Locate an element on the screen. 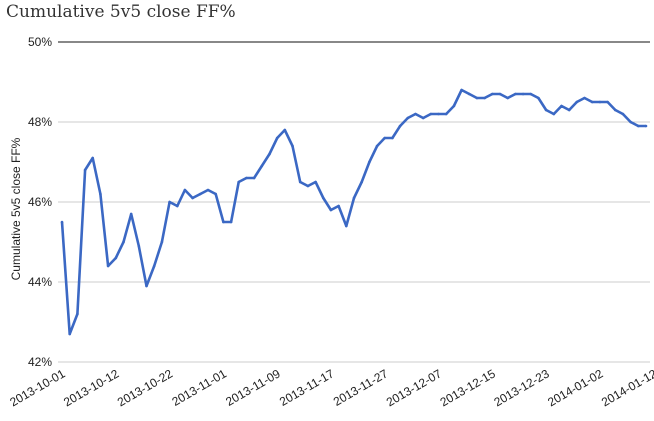 This screenshot has height=421, width=654. x-tick-label: 2014-01-12 is located at coordinates (626, 387).